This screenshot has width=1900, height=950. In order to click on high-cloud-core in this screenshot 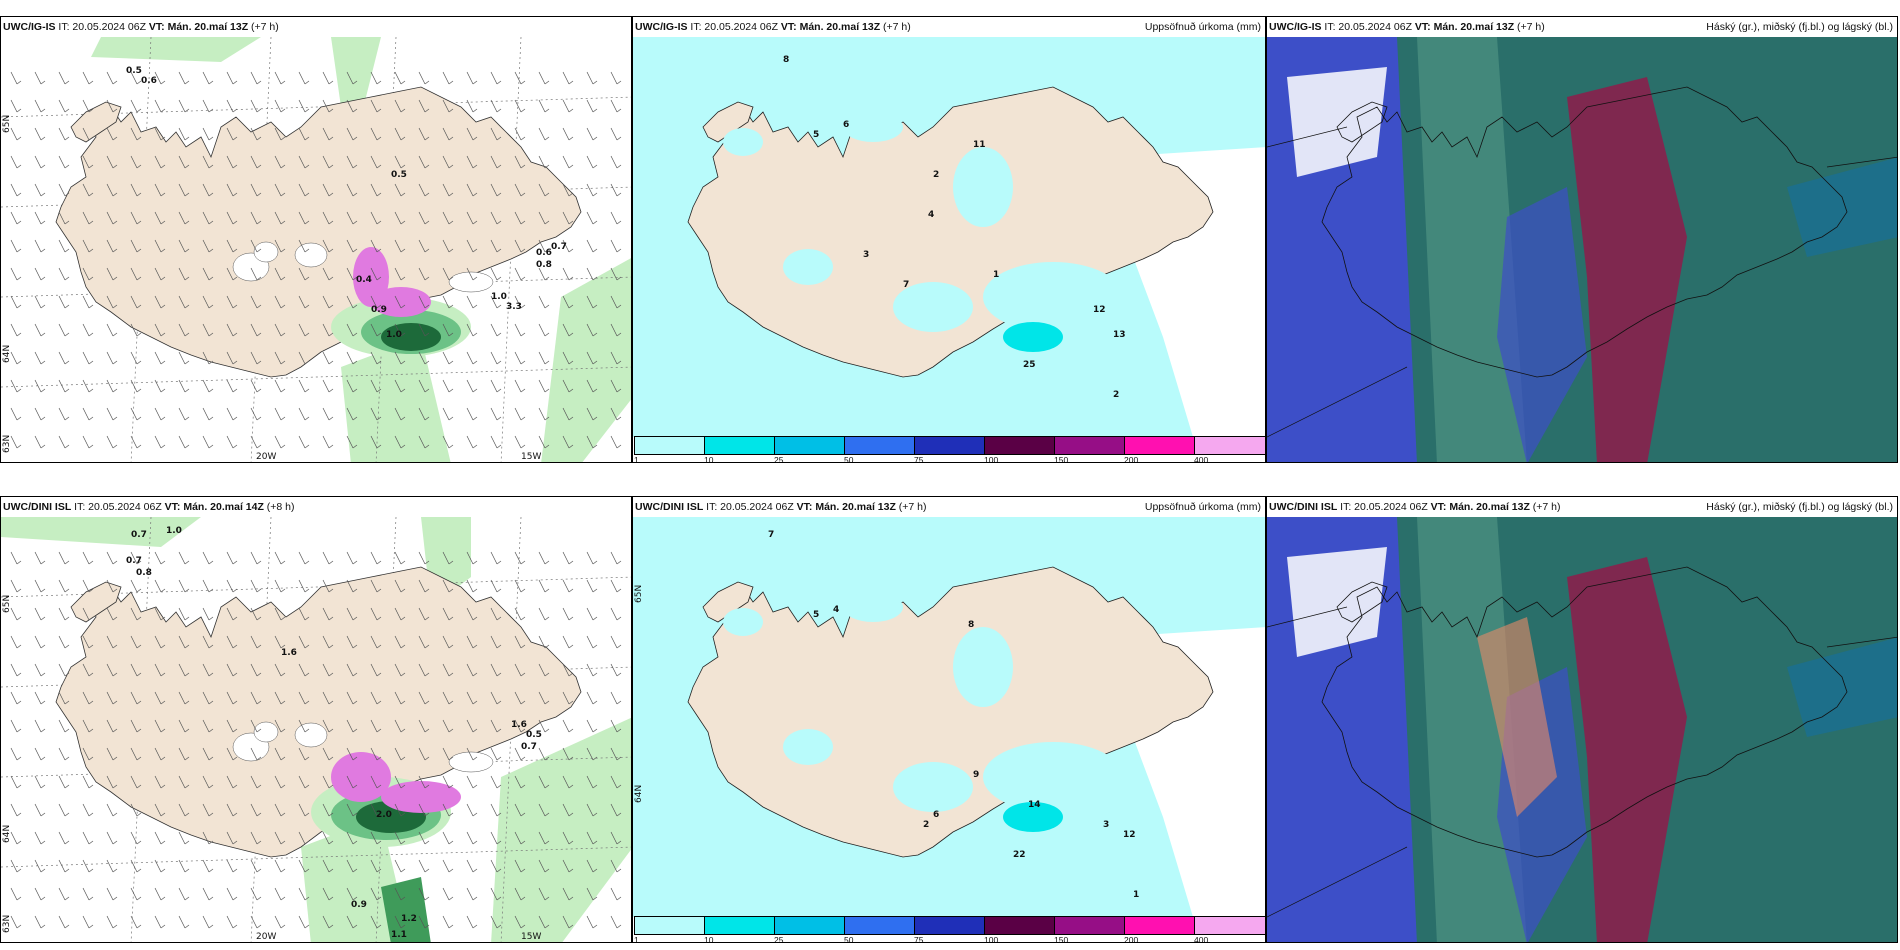, I will do `click(1627, 749)`.